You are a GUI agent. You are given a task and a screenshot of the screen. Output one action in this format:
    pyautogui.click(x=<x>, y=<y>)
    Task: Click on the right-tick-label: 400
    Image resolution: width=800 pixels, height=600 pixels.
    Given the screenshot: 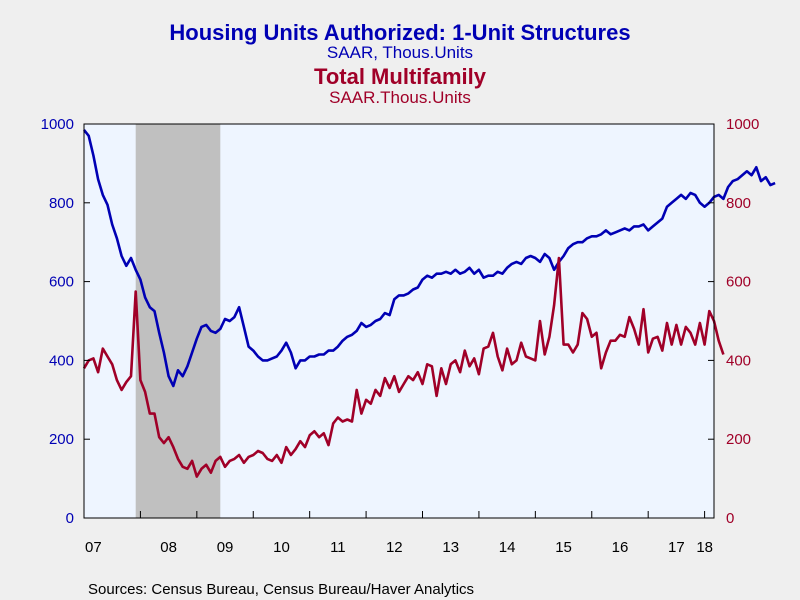 What is the action you would take?
    pyautogui.click(x=738, y=360)
    